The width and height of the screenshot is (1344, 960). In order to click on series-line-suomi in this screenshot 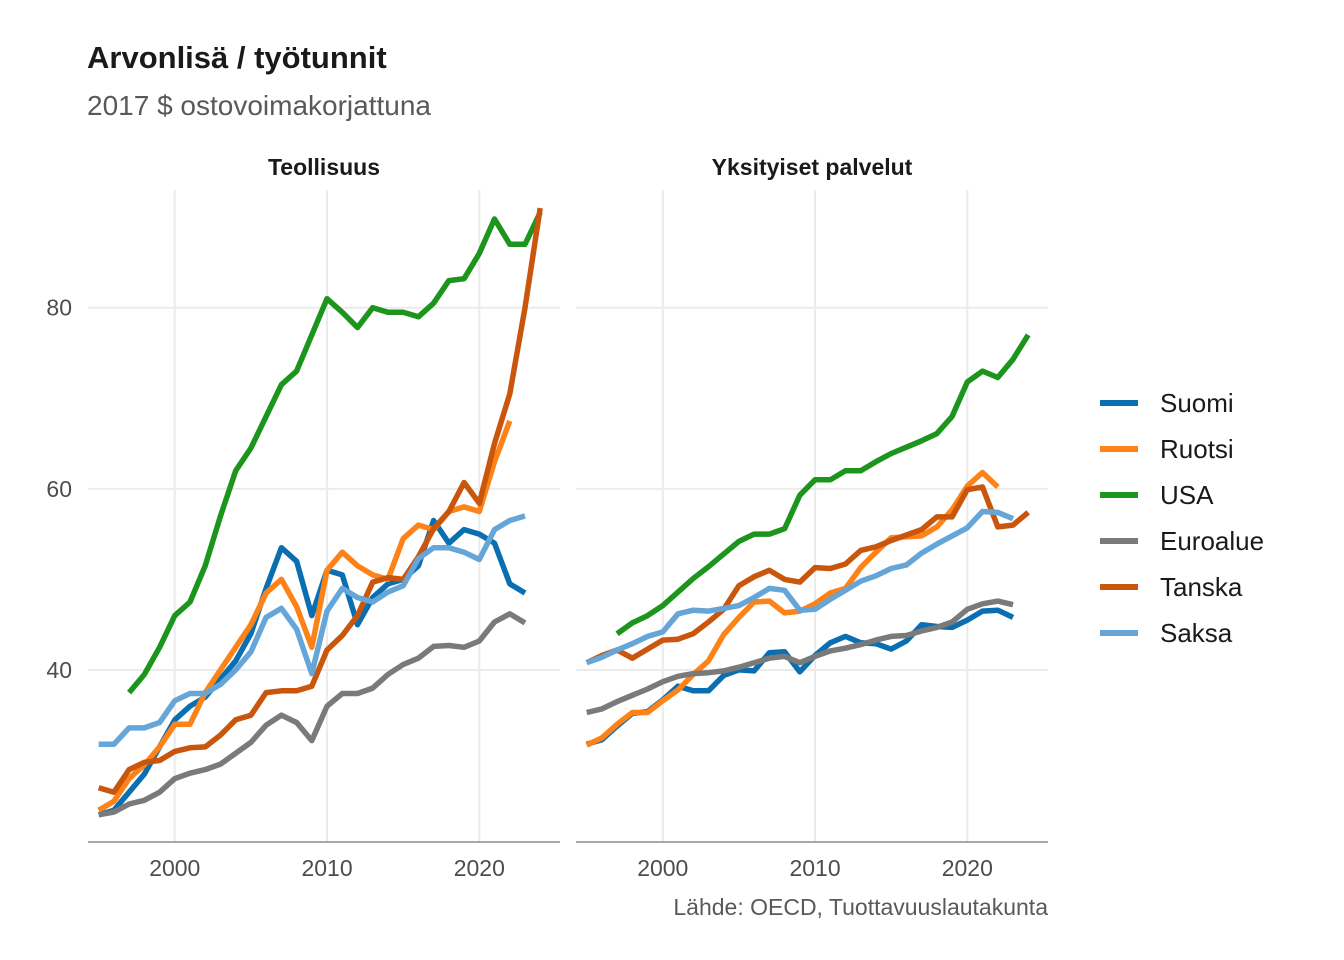, I will do `click(800, 677)`.